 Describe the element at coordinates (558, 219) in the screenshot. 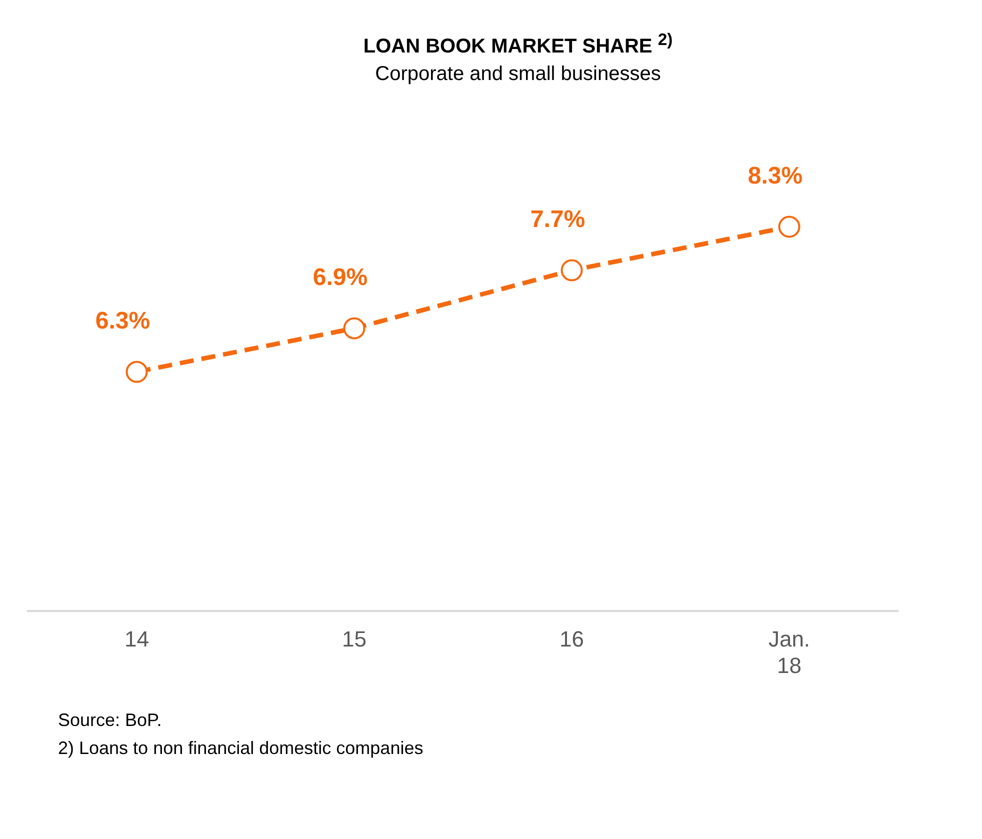

I see `data-label: 7.7%` at that location.